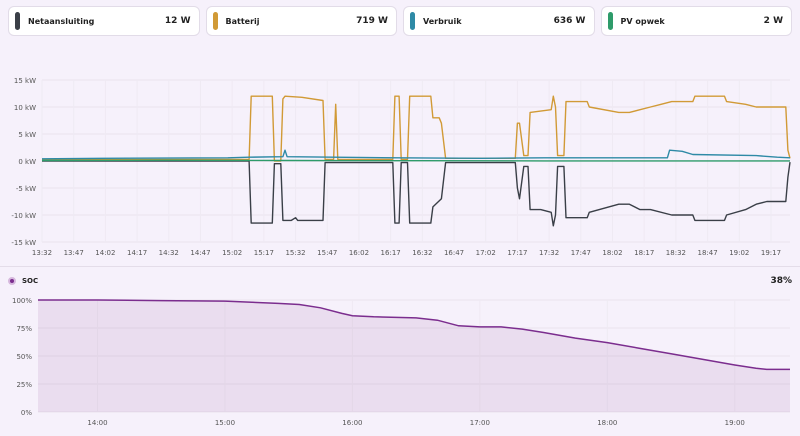 The image size is (800, 436). I want to click on y-tick-label: -15 kW, so click(23, 243).